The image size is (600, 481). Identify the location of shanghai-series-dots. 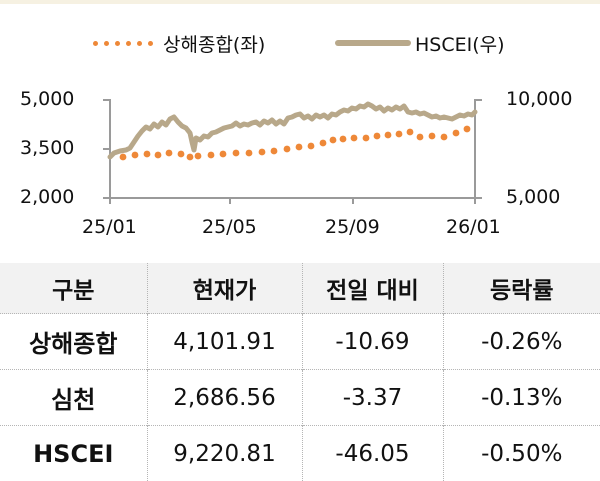
(295, 143).